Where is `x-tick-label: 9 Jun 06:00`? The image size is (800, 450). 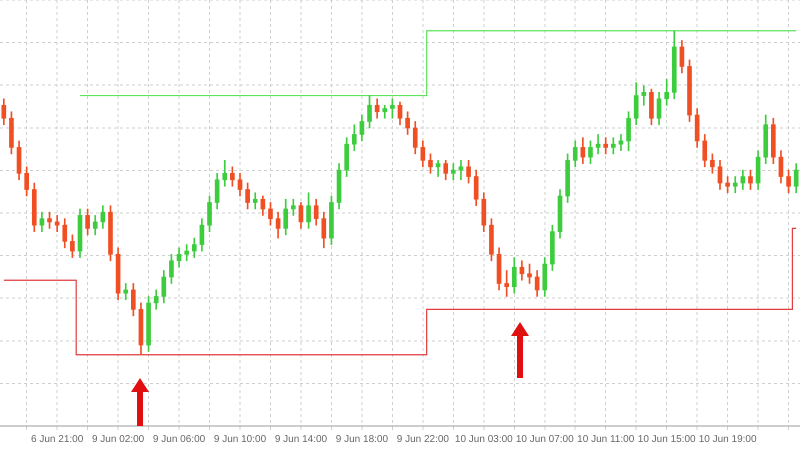
x-tick-label: 9 Jun 06:00 is located at coordinates (179, 439).